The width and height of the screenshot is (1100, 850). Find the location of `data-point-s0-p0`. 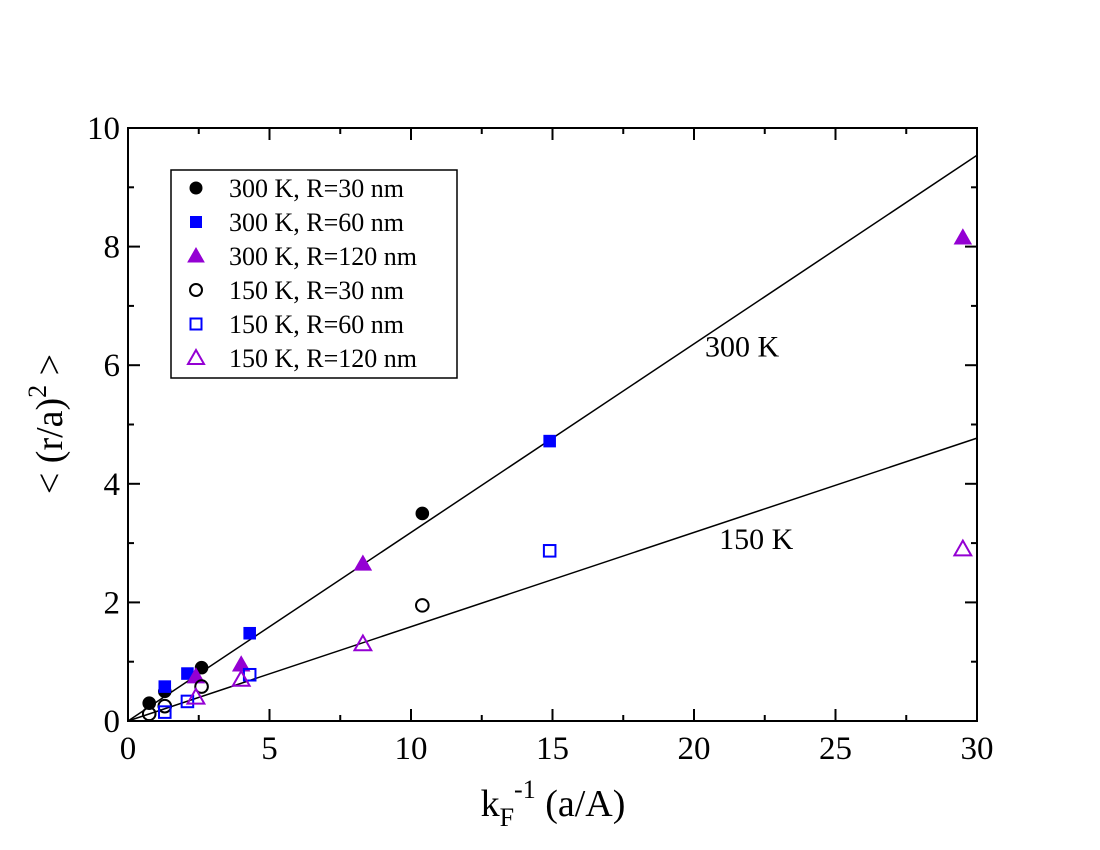

data-point-s0-p0 is located at coordinates (149, 703).